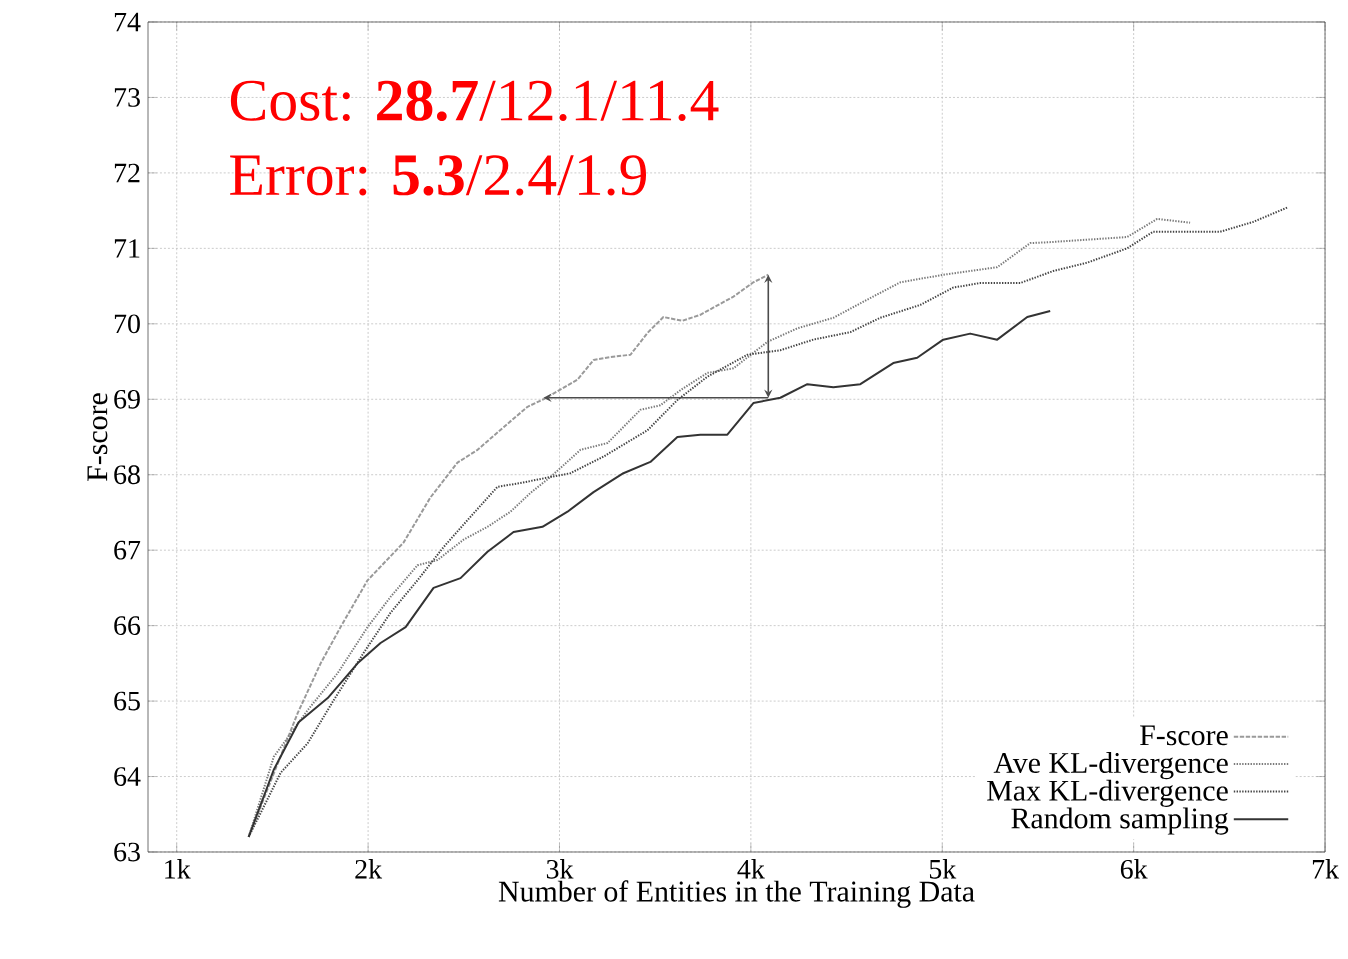 This screenshot has width=1348, height=959. I want to click on y-tick-label: 66, so click(127, 626).